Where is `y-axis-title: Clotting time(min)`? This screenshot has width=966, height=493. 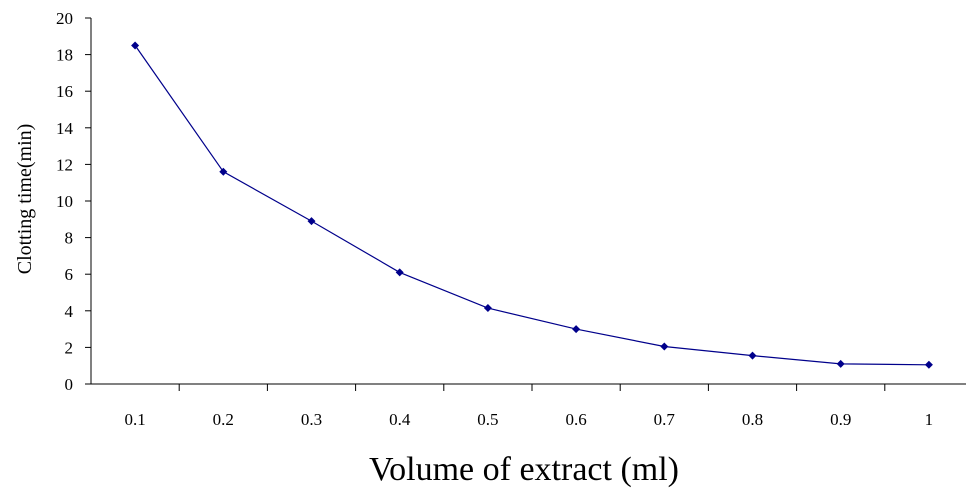
y-axis-title: Clotting time(min) is located at coordinates (25, 199).